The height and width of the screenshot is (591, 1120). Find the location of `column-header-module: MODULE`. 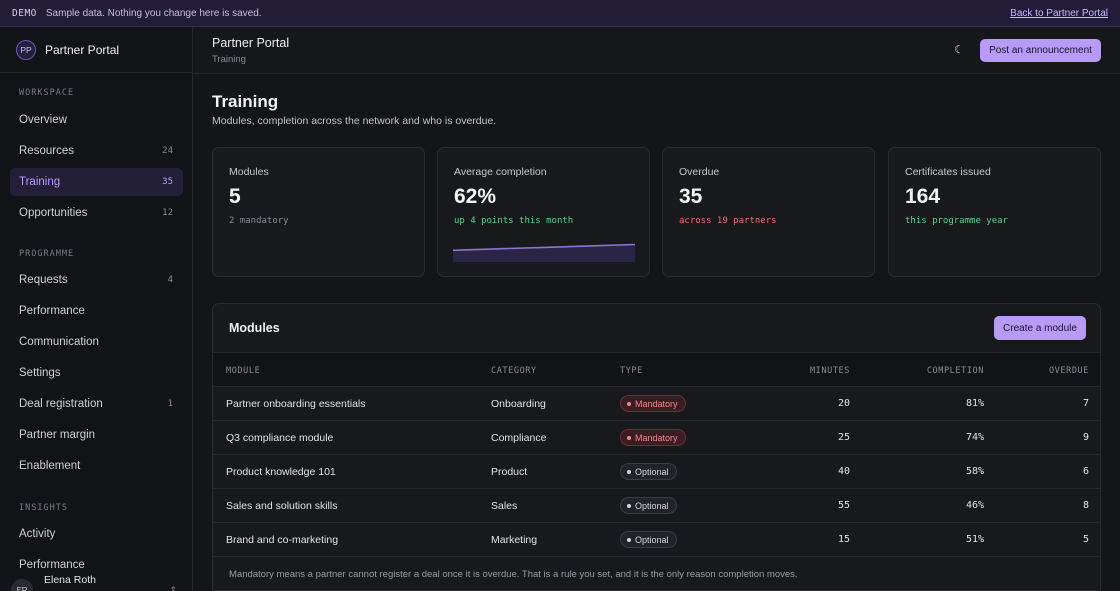

column-header-module: MODULE is located at coordinates (243, 371).